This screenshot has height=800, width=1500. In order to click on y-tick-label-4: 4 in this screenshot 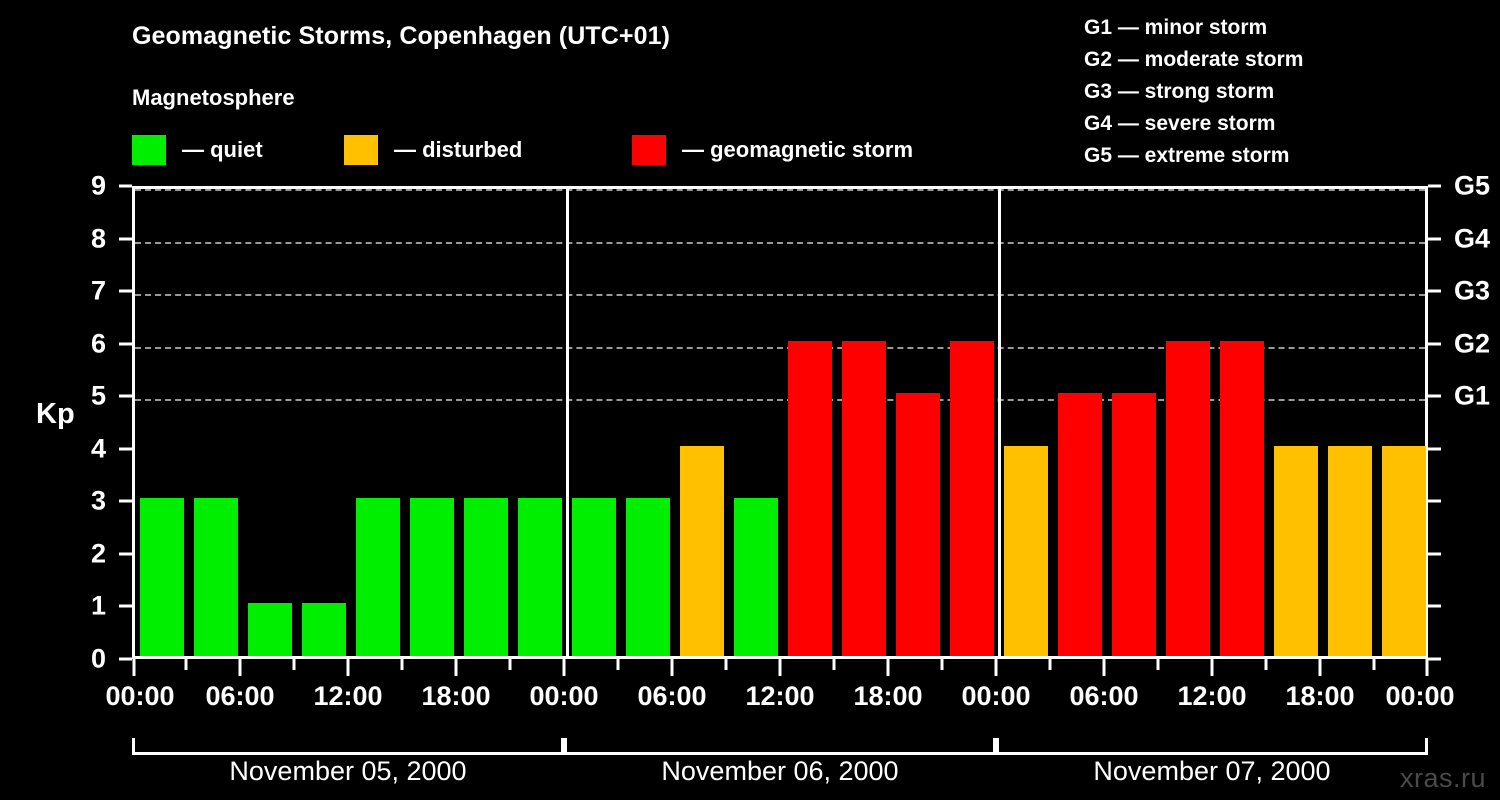, I will do `click(98, 448)`.